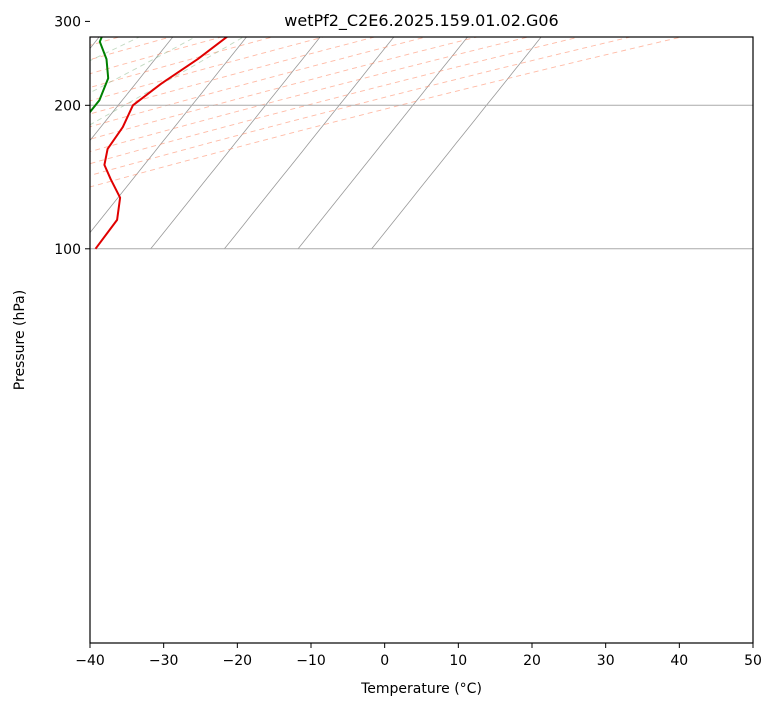  What do you see at coordinates (679, 661) in the screenshot?
I see `x-tick-label: 40` at bounding box center [679, 661].